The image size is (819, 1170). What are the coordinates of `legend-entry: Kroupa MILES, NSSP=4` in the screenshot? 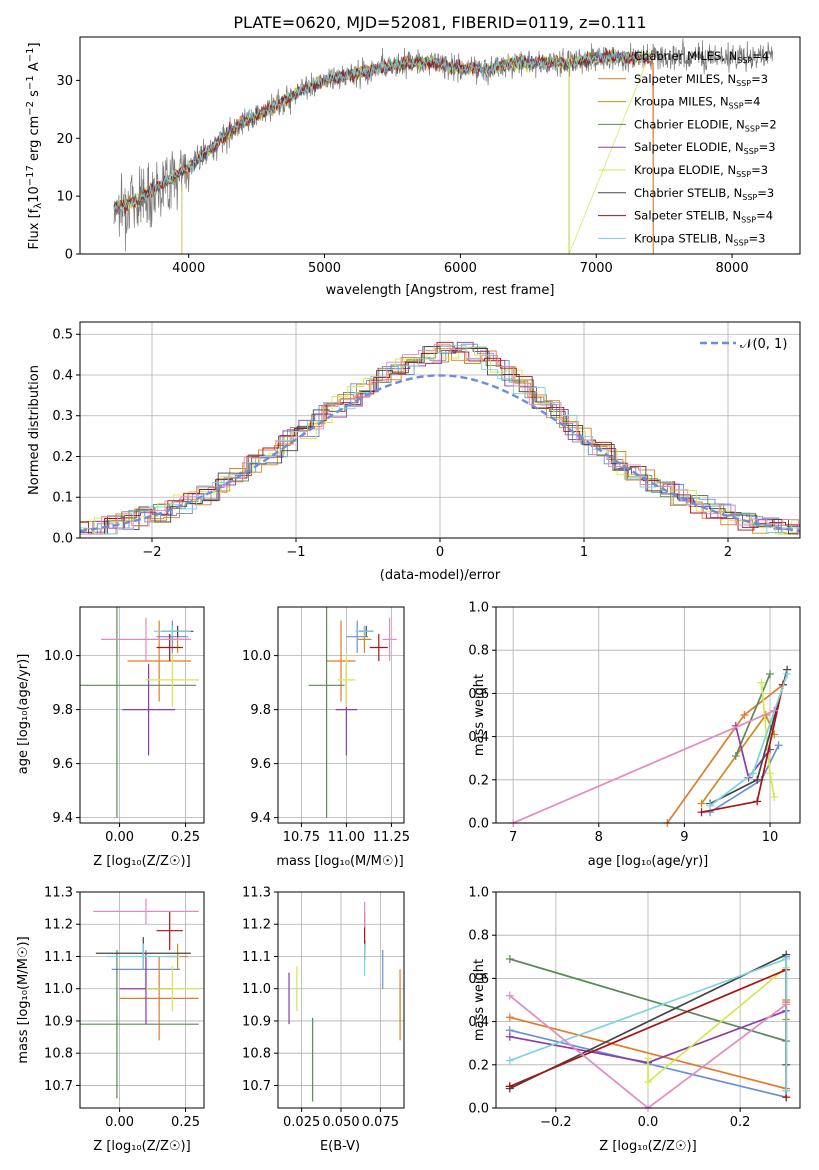 It's located at (697, 103).